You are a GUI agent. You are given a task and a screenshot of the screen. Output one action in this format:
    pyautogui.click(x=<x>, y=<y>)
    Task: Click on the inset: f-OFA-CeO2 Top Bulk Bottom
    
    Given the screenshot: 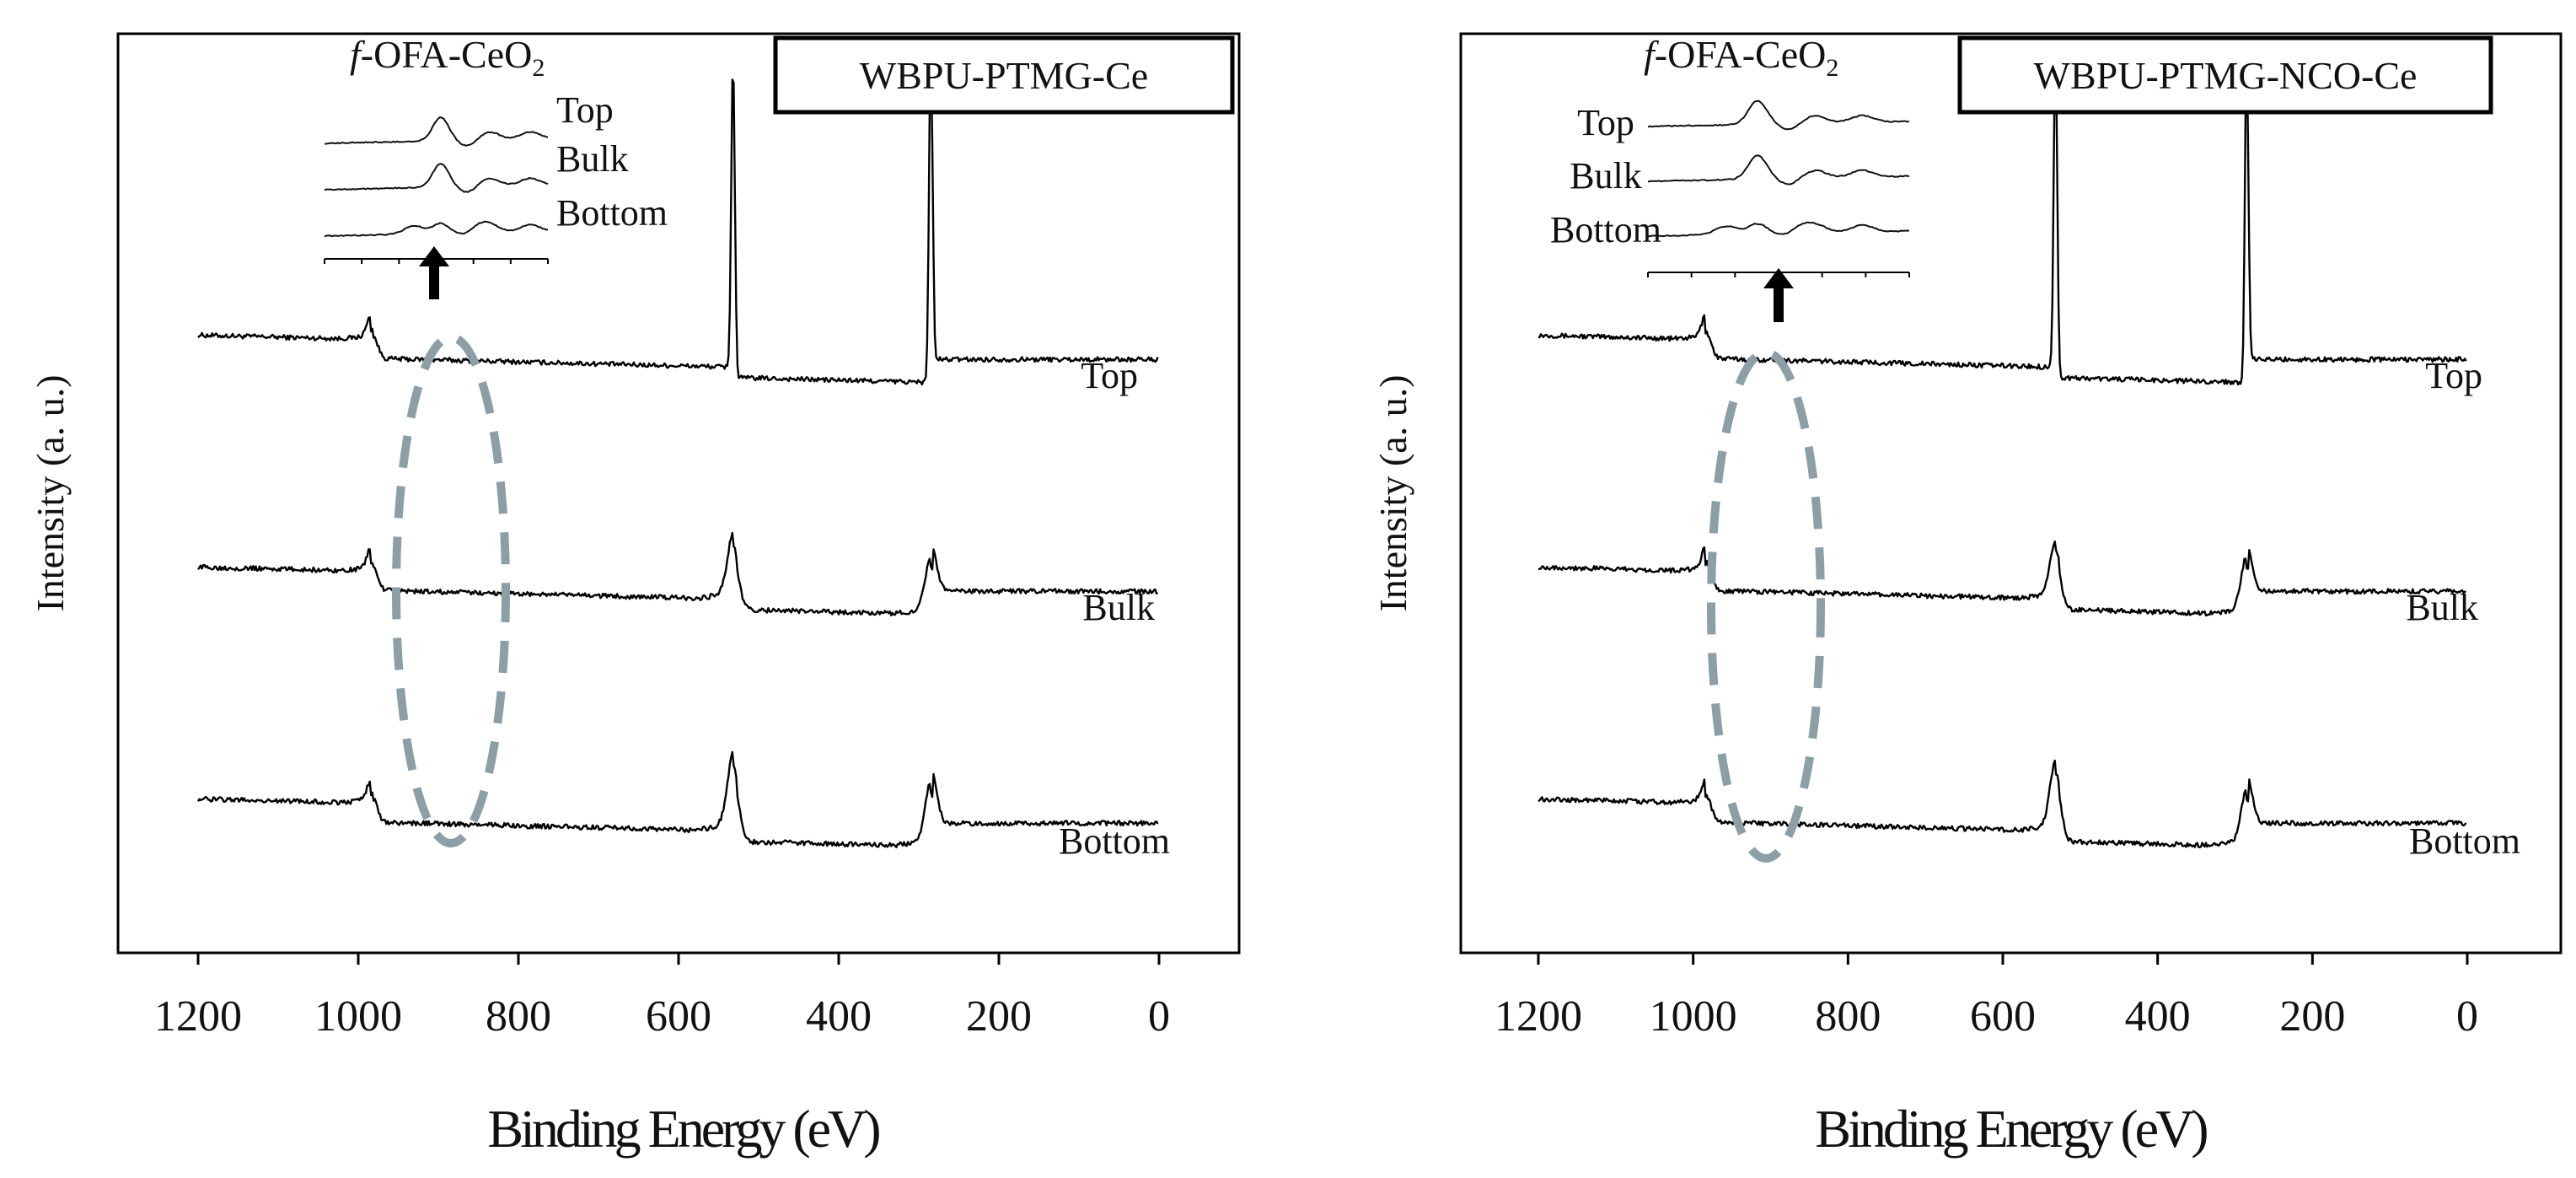 What is the action you would take?
    pyautogui.click(x=496, y=148)
    